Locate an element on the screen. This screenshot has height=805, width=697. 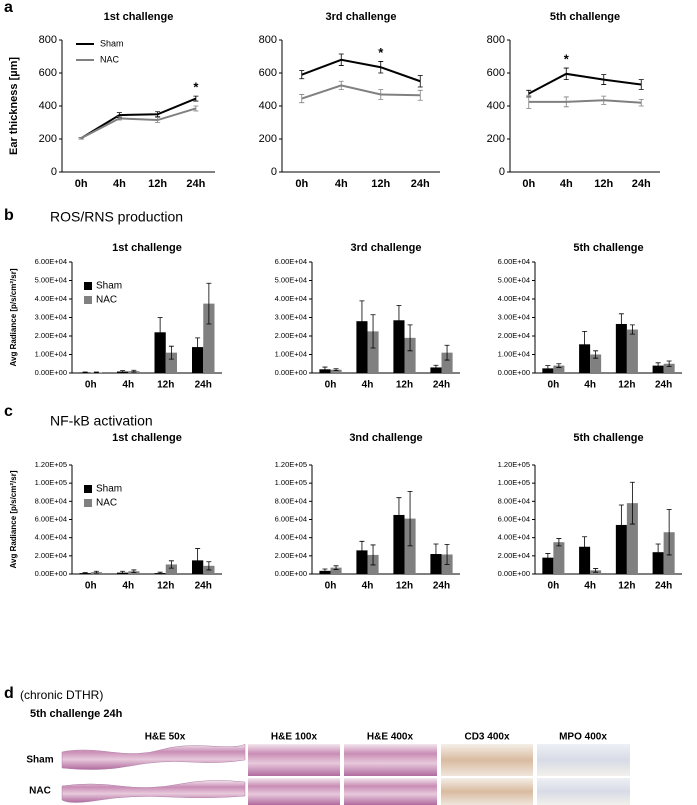
column-label: MPO 400x is located at coordinates (583, 737).